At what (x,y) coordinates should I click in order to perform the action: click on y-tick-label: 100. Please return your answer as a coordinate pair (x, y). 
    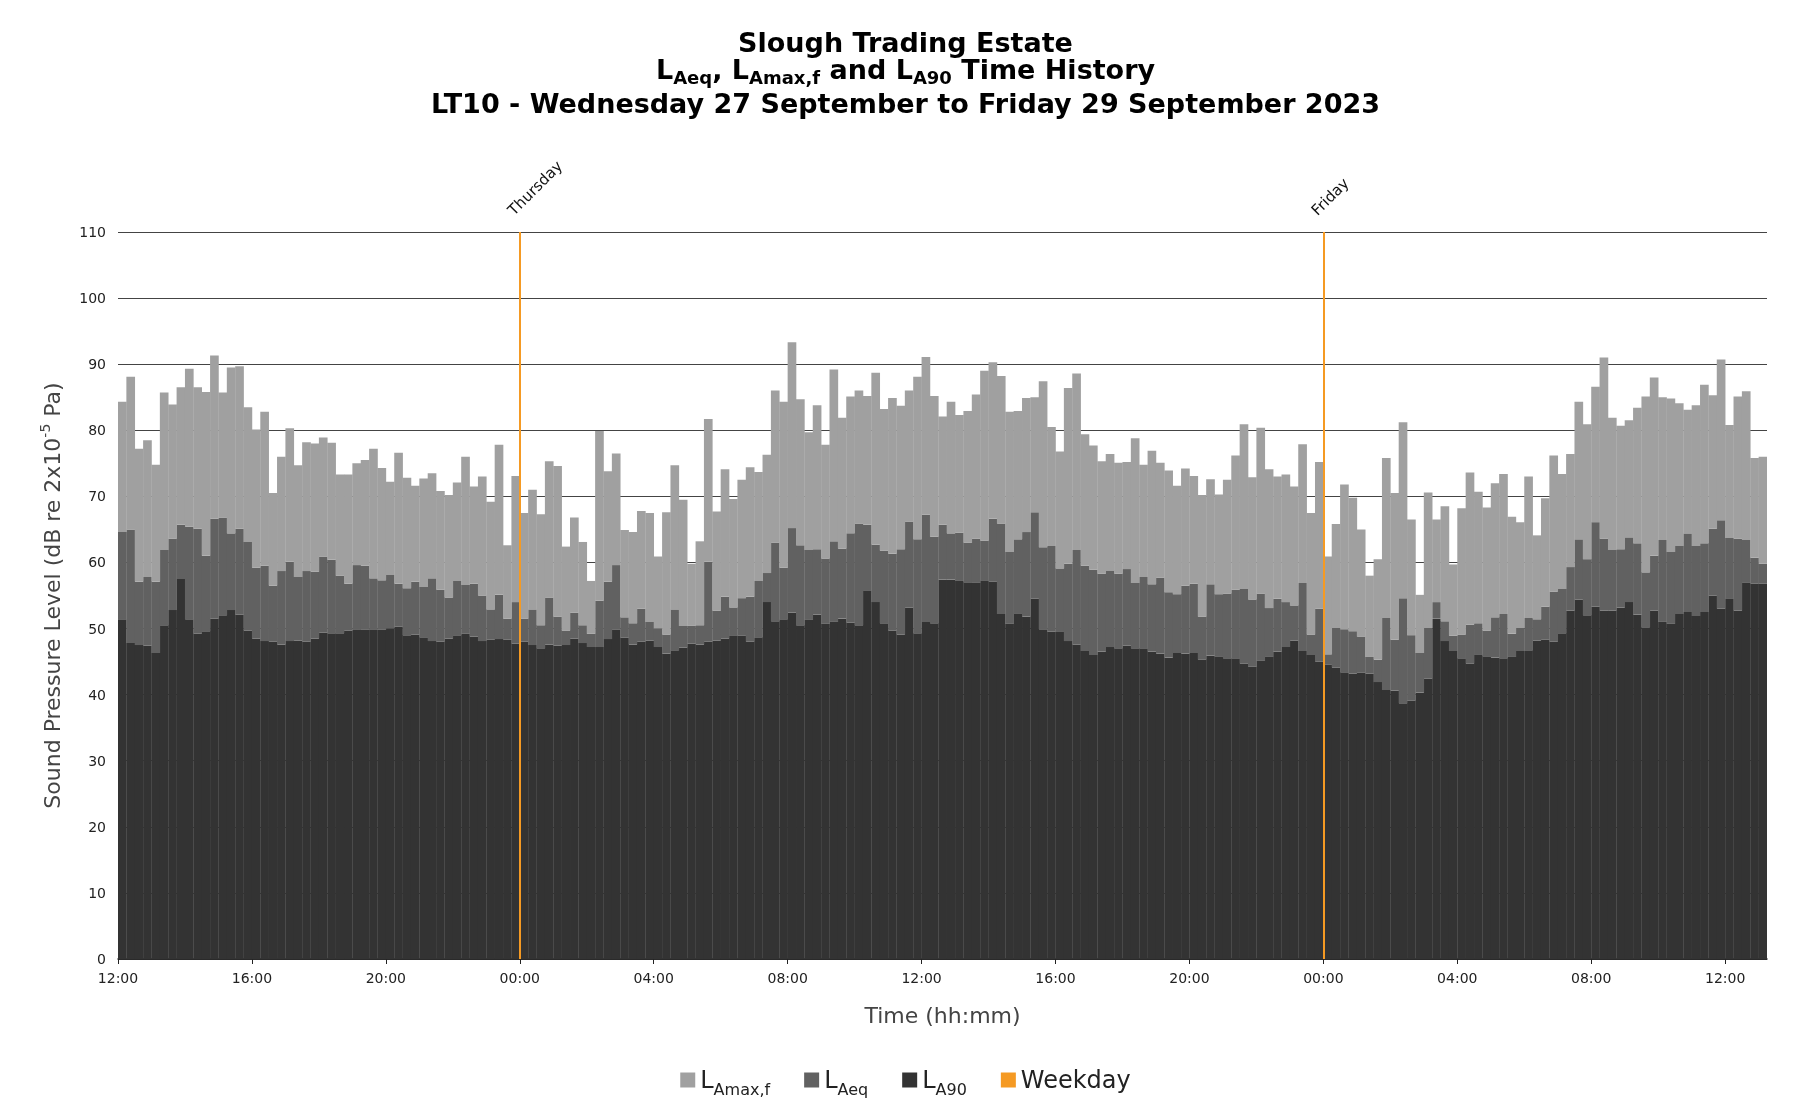
    Looking at the image, I should click on (92, 298).